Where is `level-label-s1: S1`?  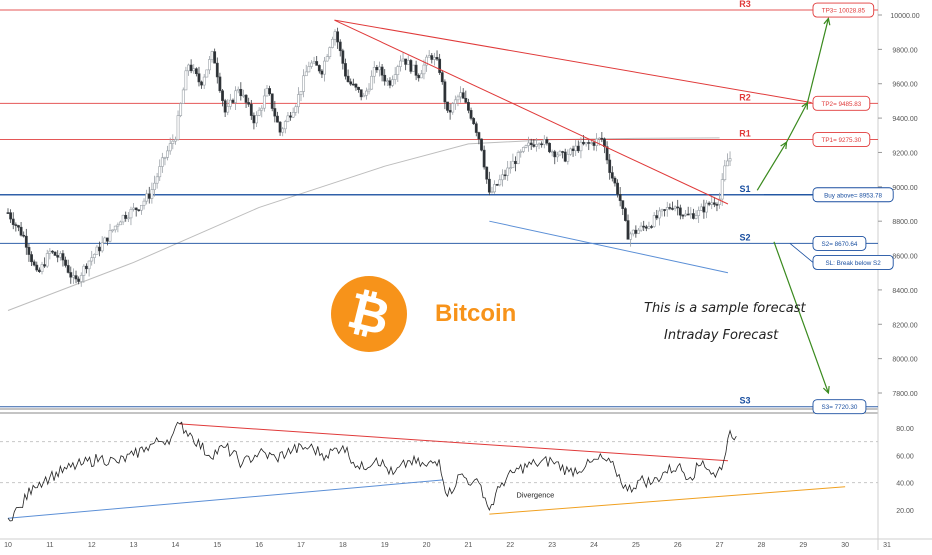 level-label-s1: S1 is located at coordinates (744, 189).